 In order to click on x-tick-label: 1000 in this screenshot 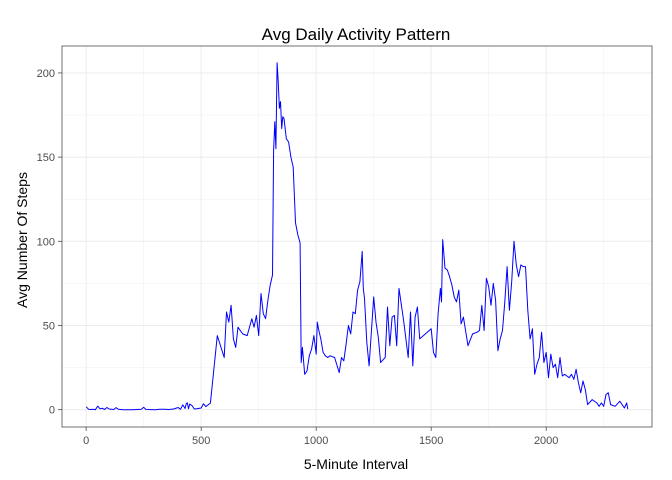, I will do `click(316, 441)`.